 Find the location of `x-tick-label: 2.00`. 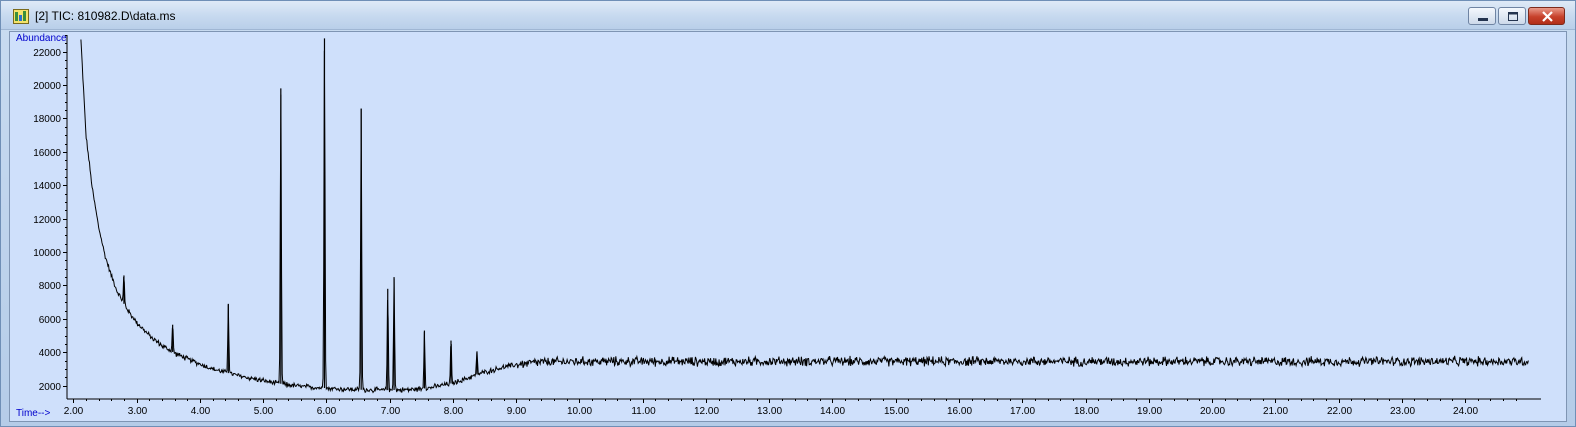

x-tick-label: 2.00 is located at coordinates (74, 411).